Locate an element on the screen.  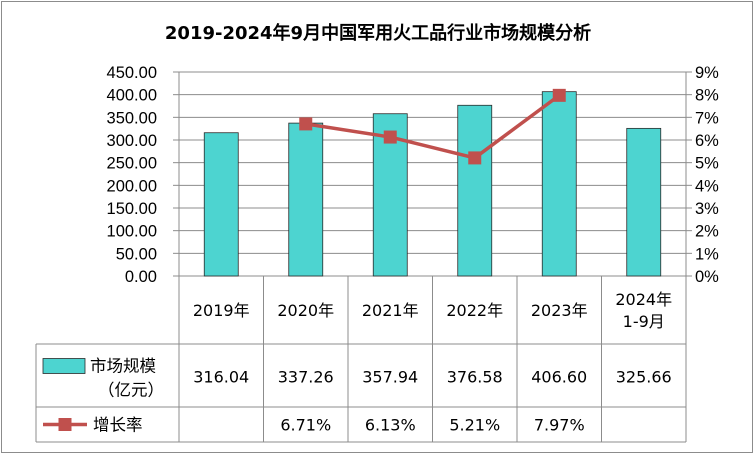
y-left-tick-label: 350.00 is located at coordinates (132, 118).